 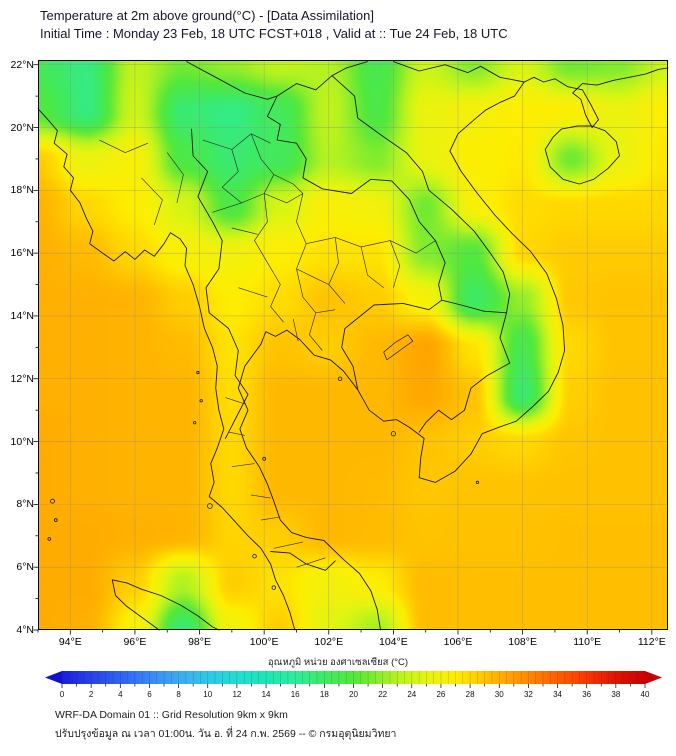 What do you see at coordinates (651, 642) in the screenshot?
I see `longitude-tick-label: 112°E` at bounding box center [651, 642].